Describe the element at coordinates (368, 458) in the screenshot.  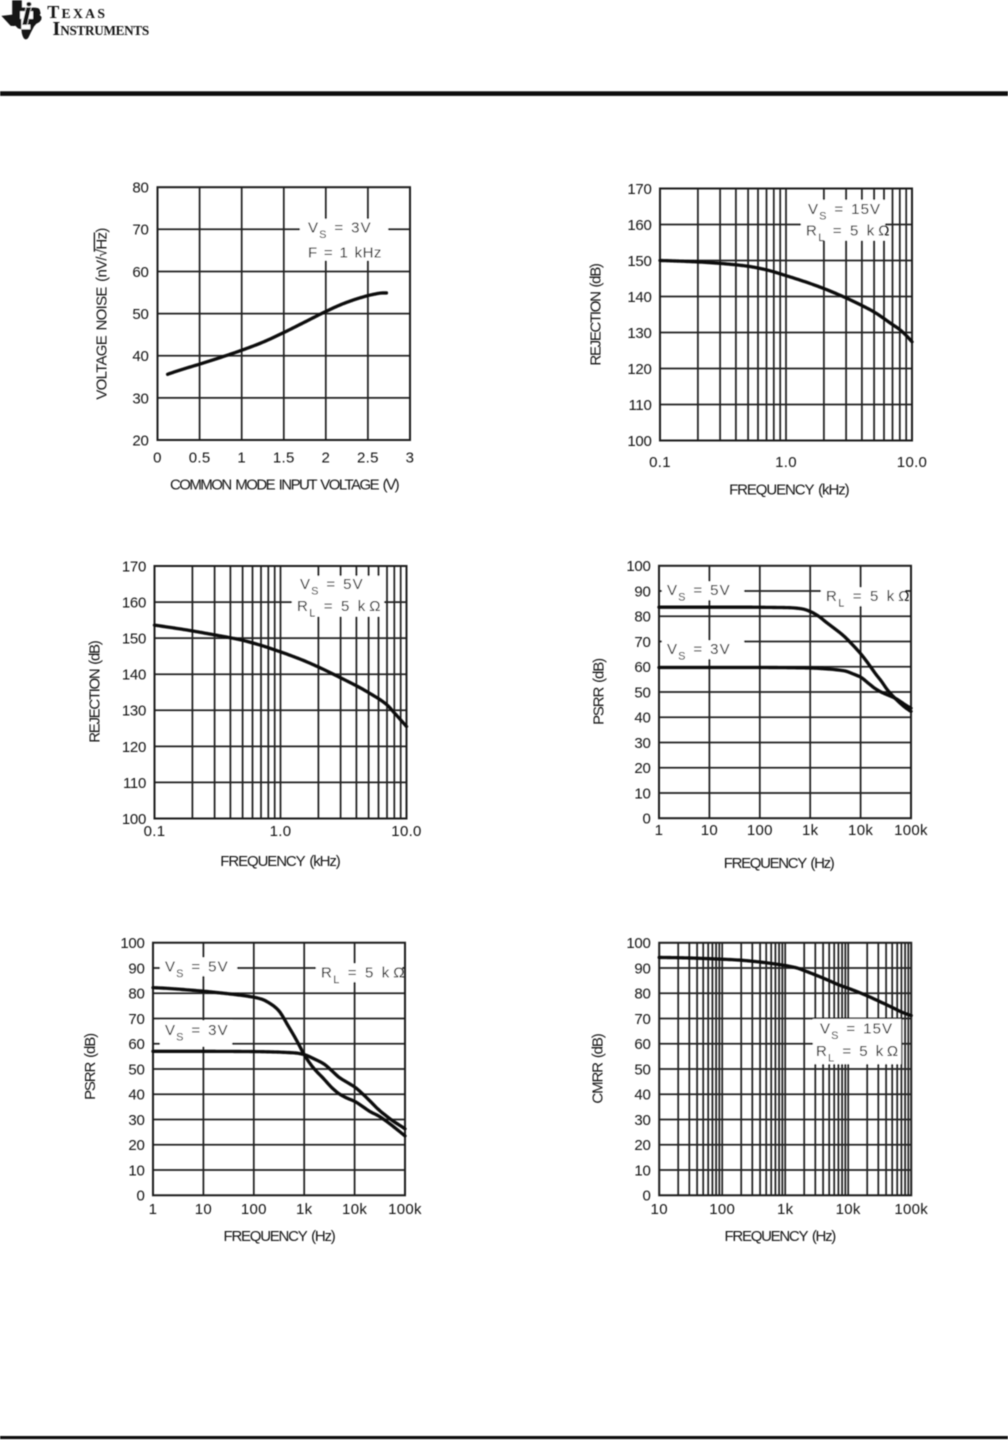
I see `svg-text: 2.5` at that location.